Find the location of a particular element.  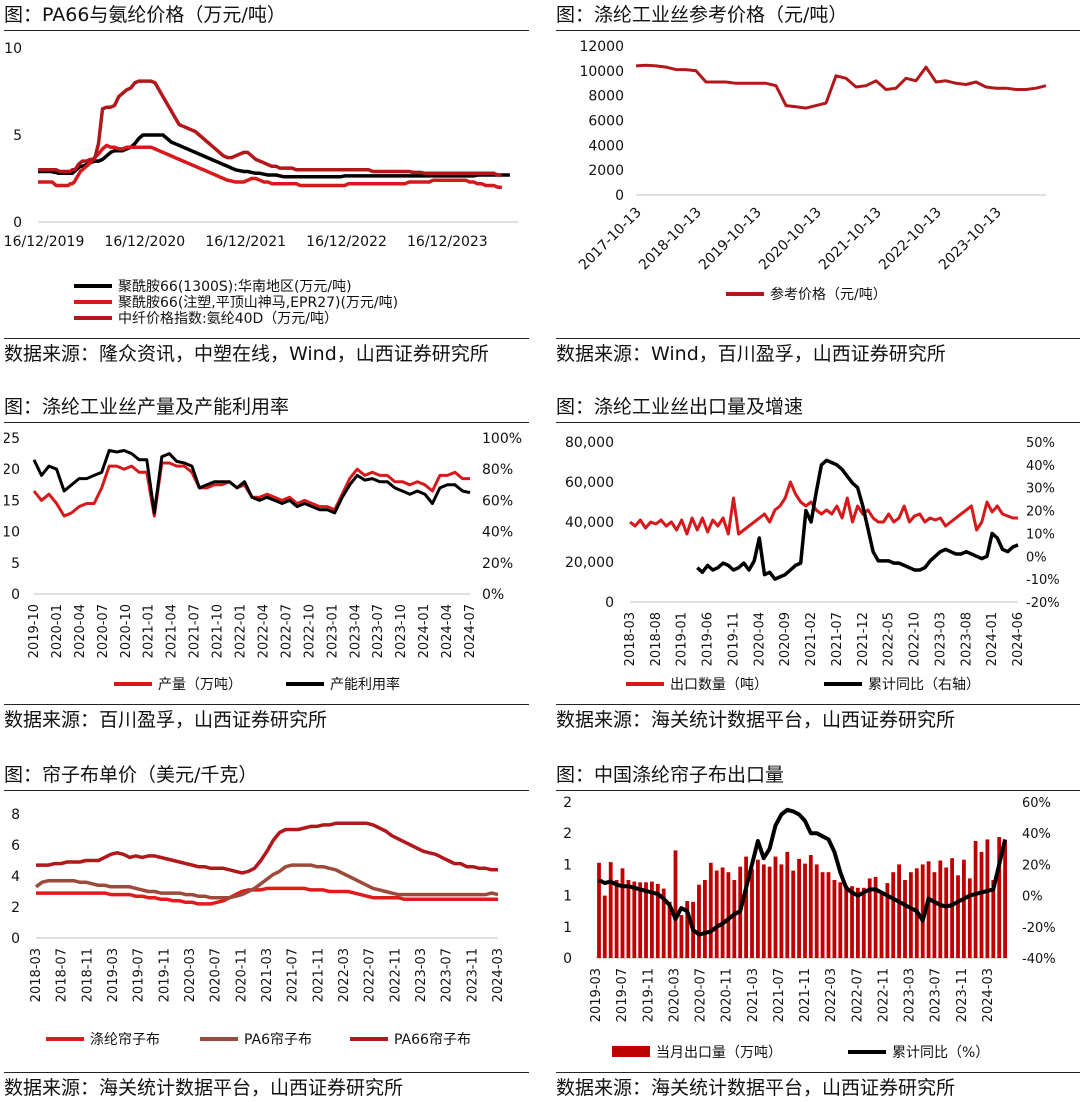

x-tick-label: 2019-11 is located at coordinates (164, 975).